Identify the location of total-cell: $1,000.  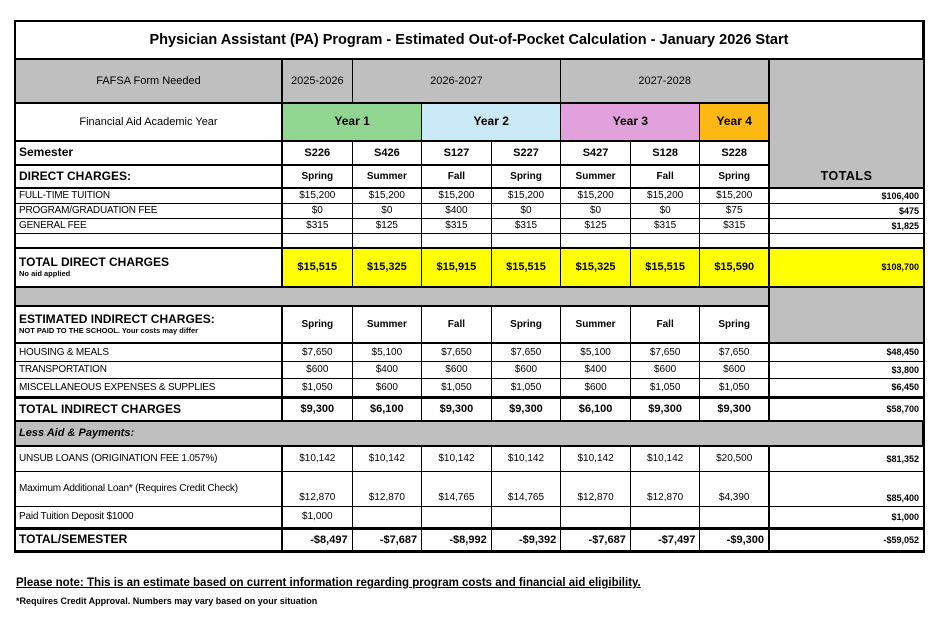
(846, 517).